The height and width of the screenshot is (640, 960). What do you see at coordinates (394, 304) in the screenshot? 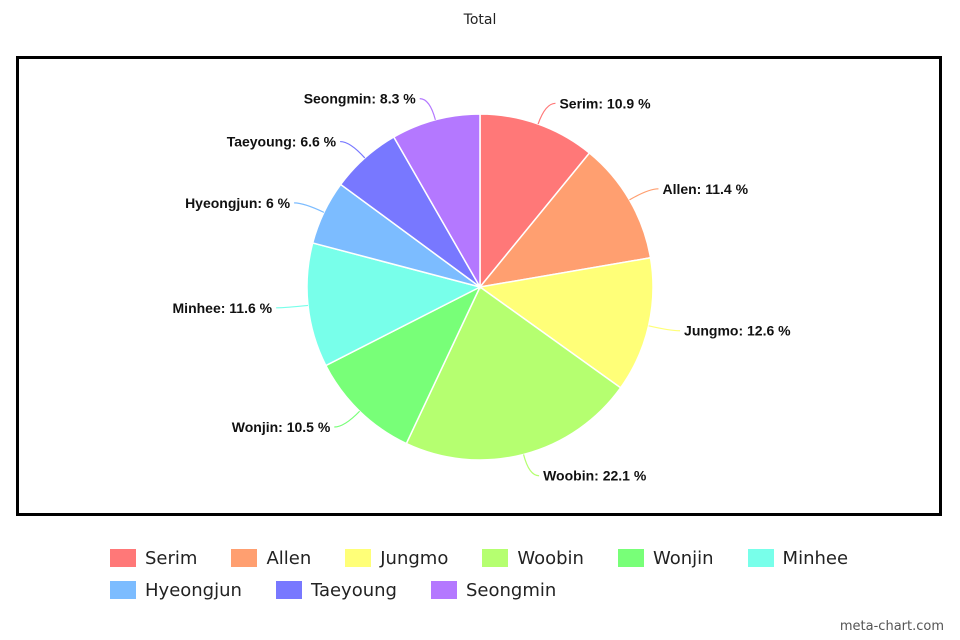
I see `pie-slice-minhee` at bounding box center [394, 304].